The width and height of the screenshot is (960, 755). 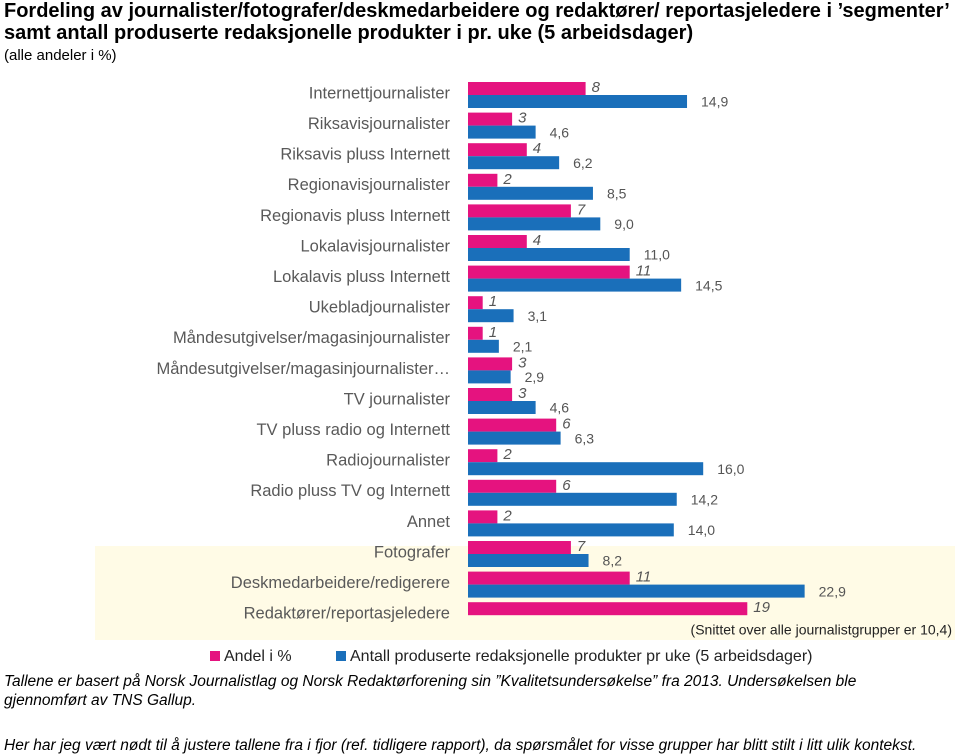 What do you see at coordinates (714, 102) in the screenshot?
I see `value-label: 14,9` at bounding box center [714, 102].